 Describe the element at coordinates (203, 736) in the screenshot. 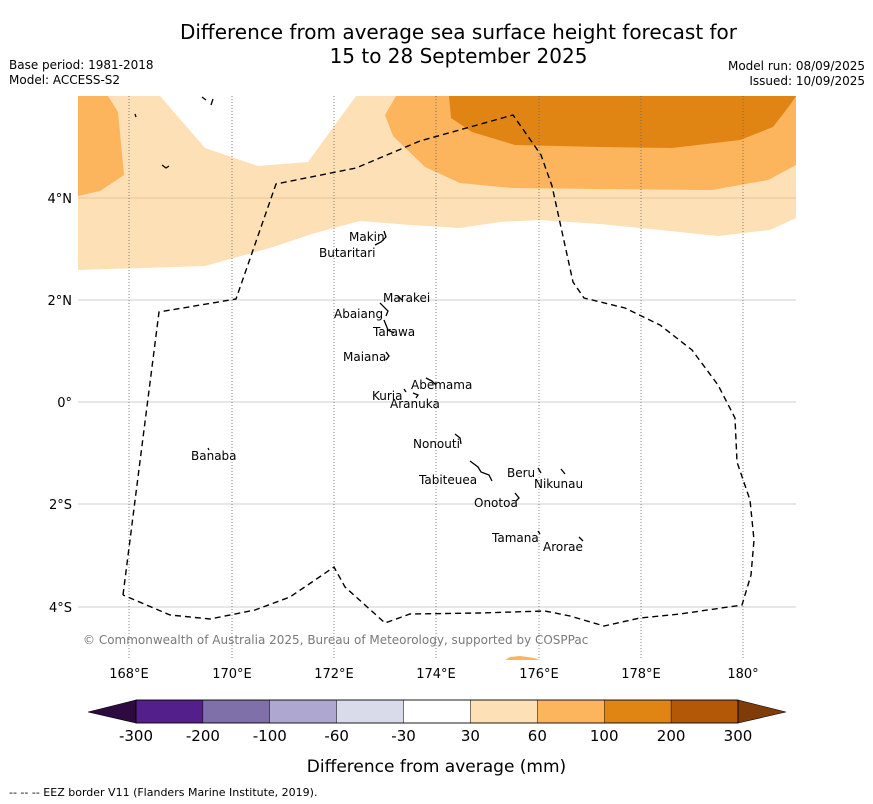

I see `colorbar-tick-label: -200` at that location.